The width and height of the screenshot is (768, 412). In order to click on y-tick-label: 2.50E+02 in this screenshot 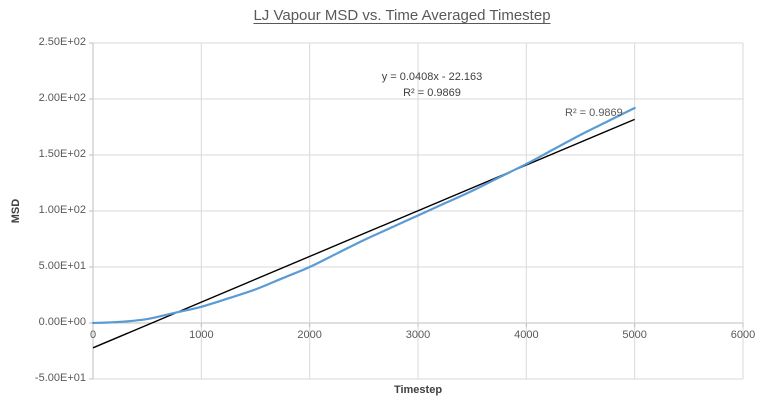, I will do `click(62, 42)`.